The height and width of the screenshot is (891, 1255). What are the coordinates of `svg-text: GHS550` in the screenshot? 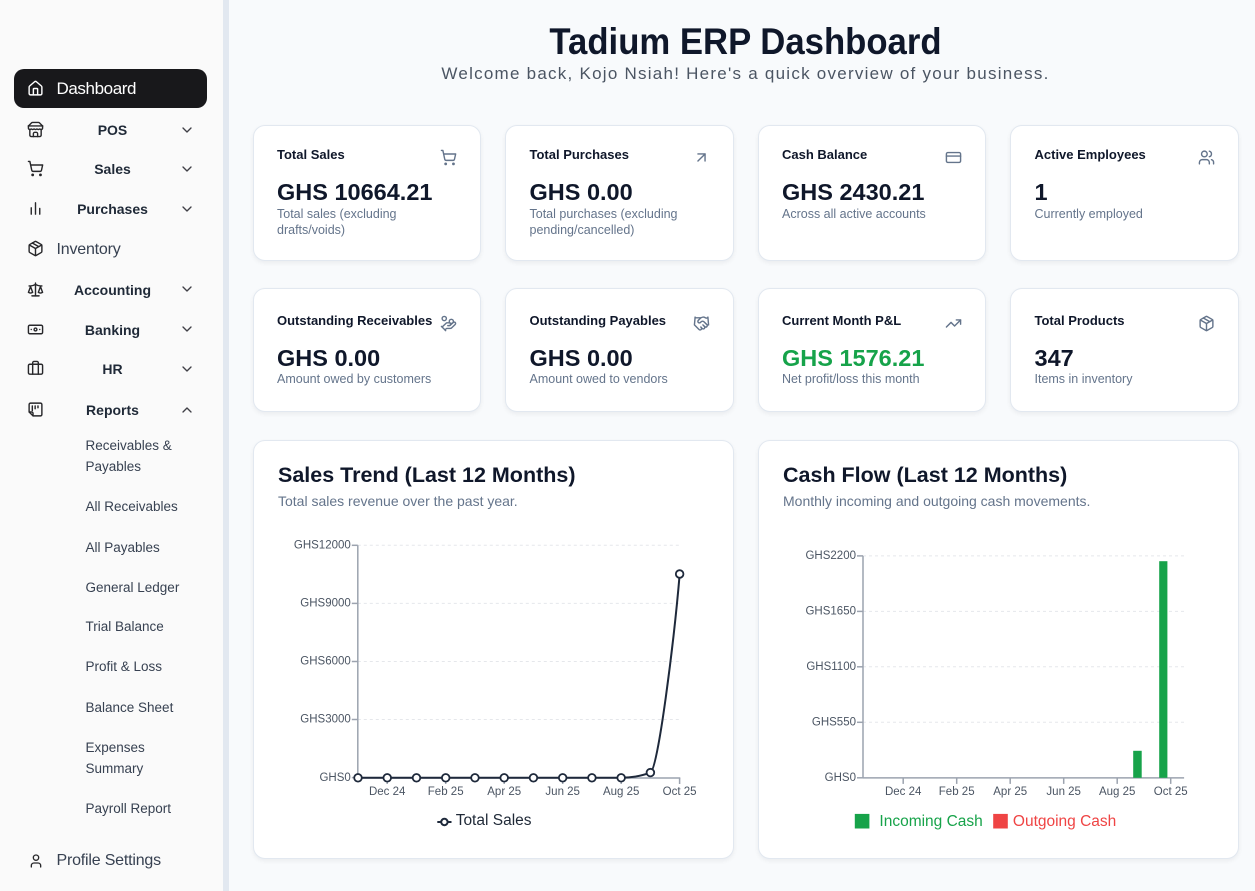 It's located at (833, 723).